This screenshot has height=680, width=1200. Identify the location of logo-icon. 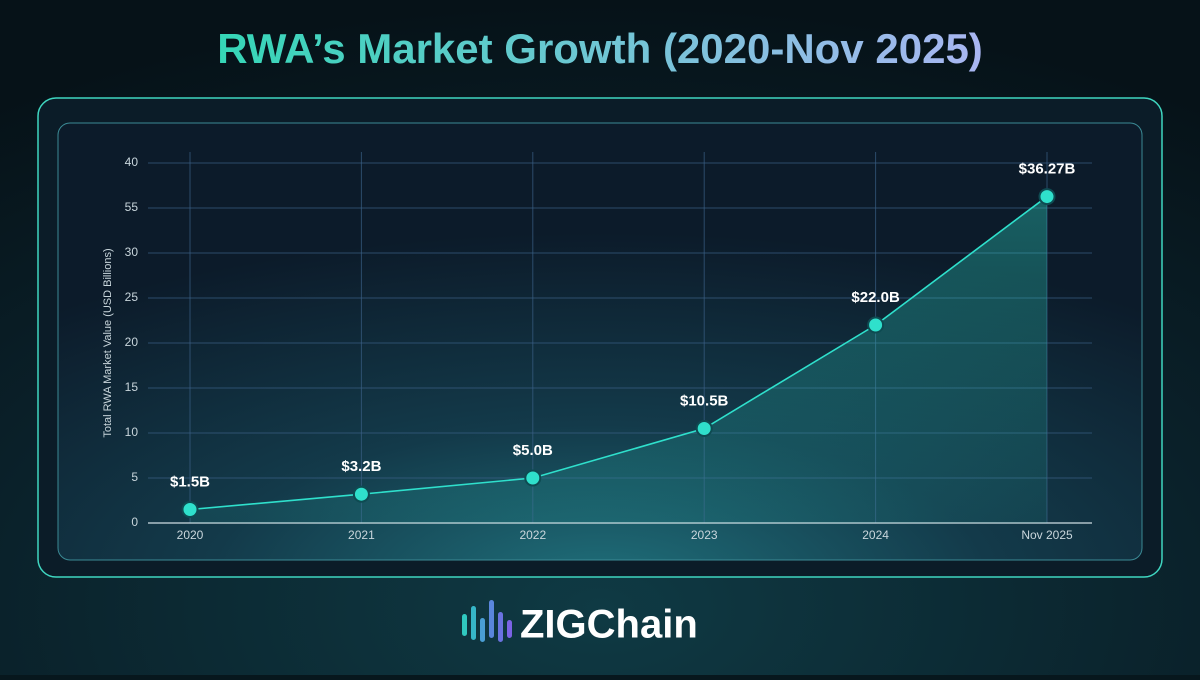
(487, 621).